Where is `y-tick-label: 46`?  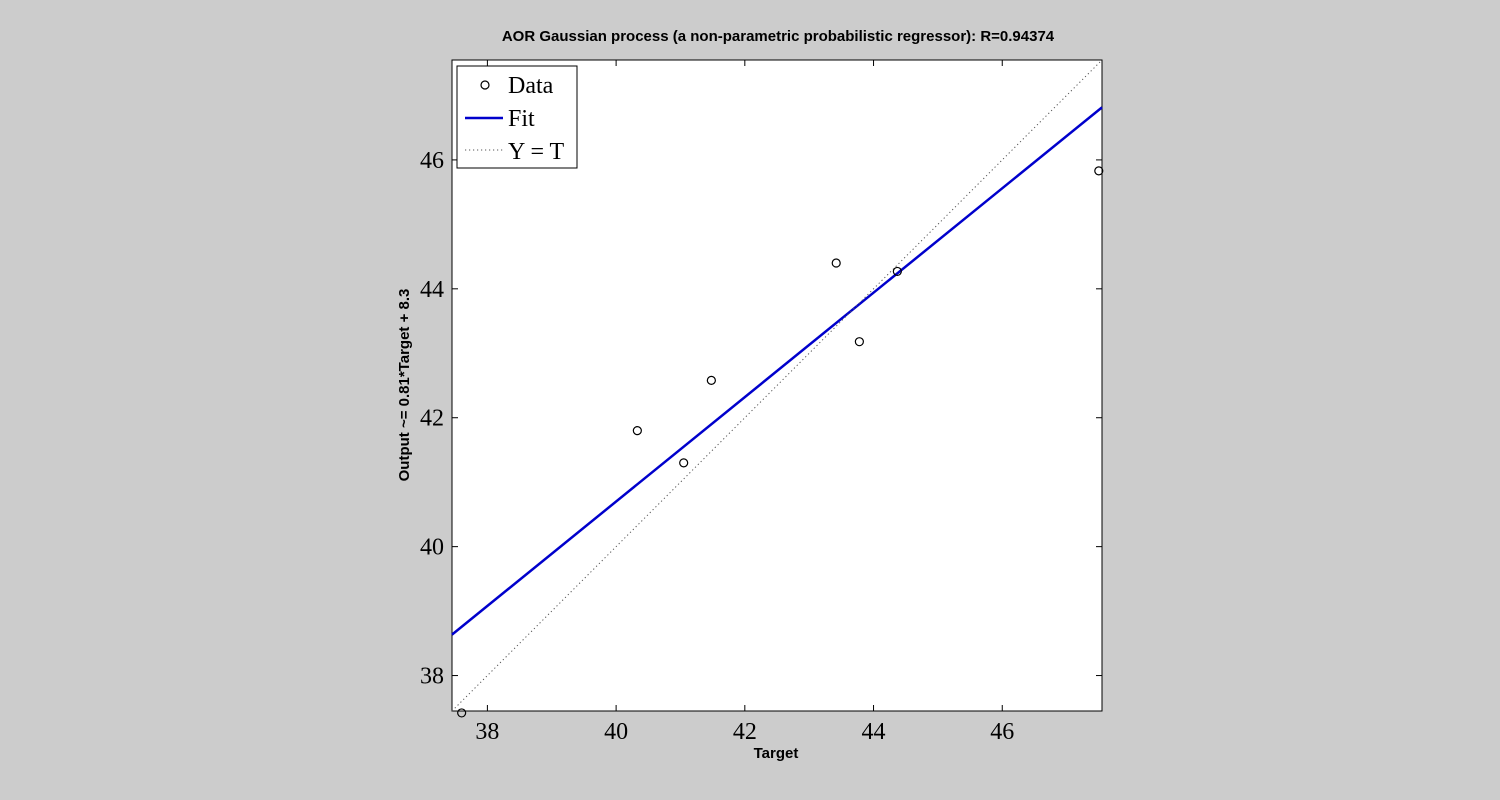 y-tick-label: 46 is located at coordinates (432, 161).